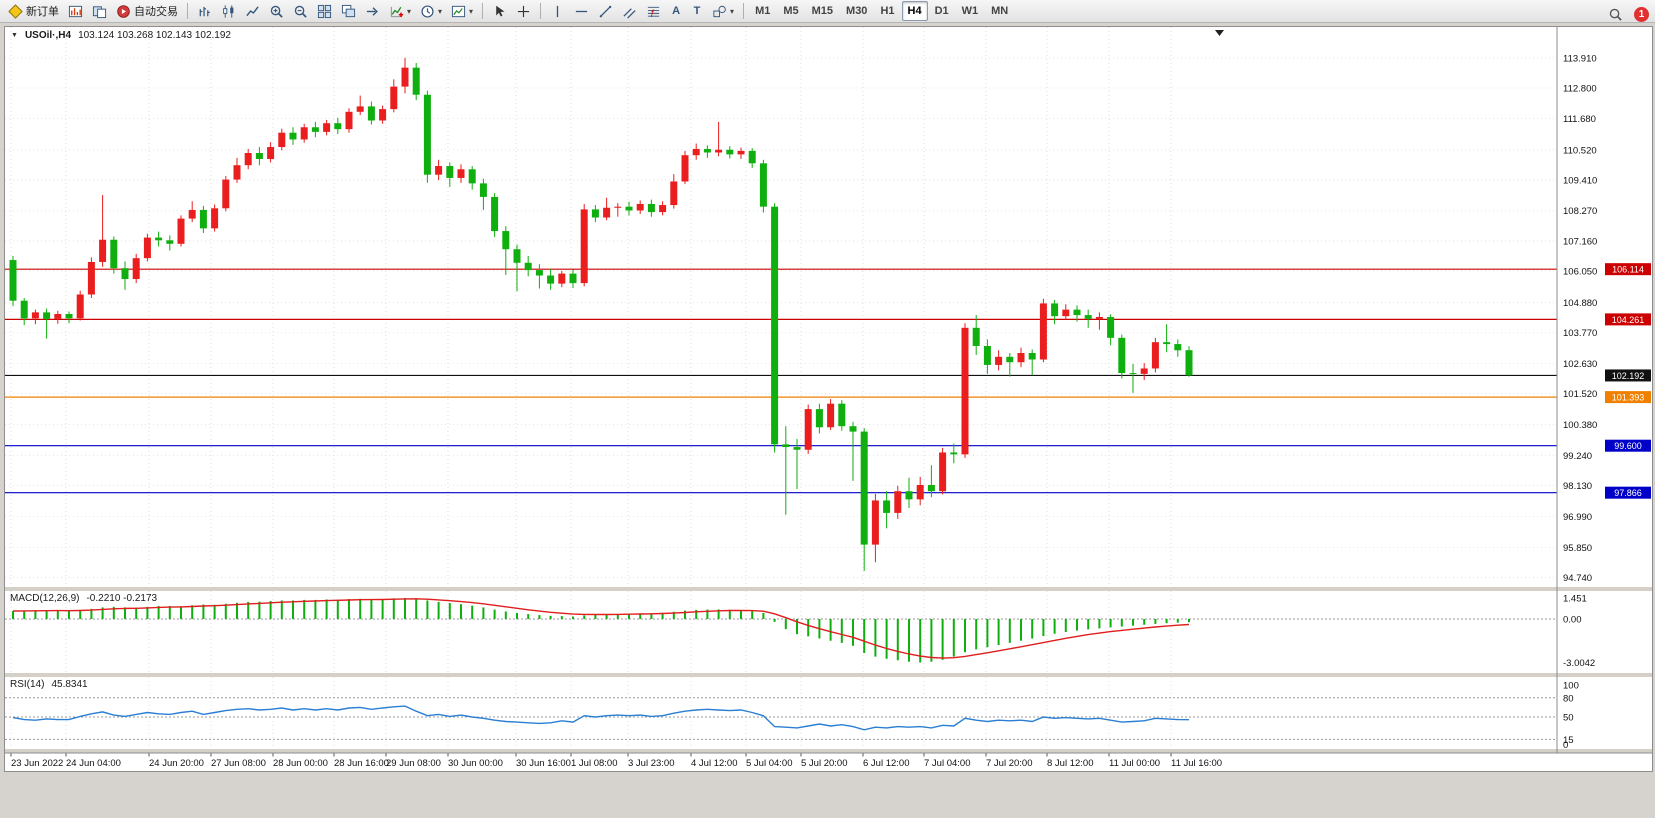 This screenshot has width=1655, height=818. Describe the element at coordinates (1641, 14) in the screenshot. I see `notification-badge: 1` at that location.